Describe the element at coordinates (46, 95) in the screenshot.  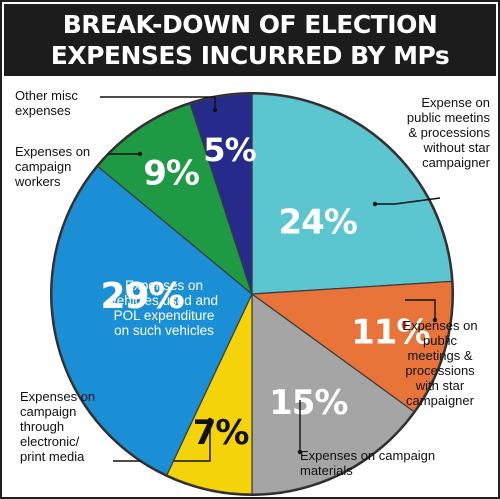
I see `slice-category-label-line: Other misc` at that location.